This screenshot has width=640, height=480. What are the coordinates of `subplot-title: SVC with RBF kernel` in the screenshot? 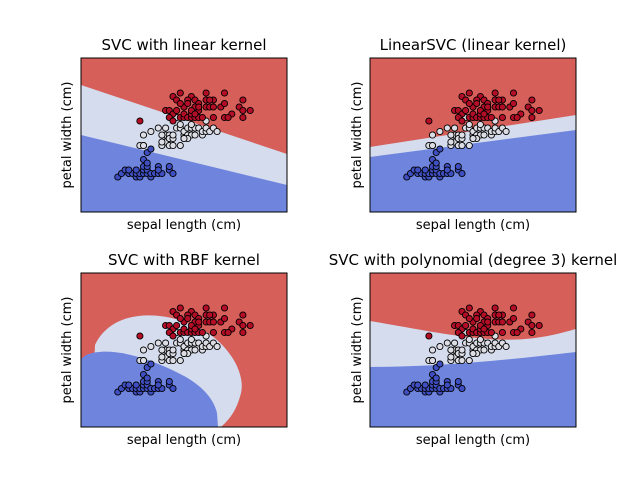 It's located at (184, 260).